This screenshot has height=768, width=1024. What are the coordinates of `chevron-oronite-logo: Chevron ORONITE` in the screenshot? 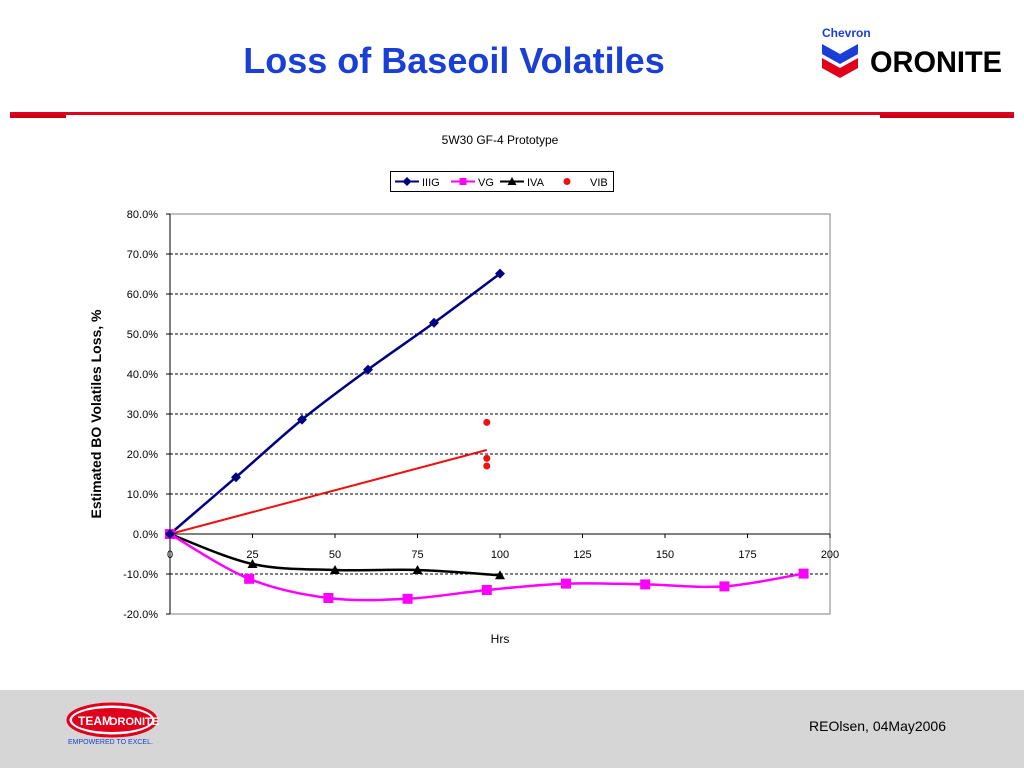 It's located at (912, 52).